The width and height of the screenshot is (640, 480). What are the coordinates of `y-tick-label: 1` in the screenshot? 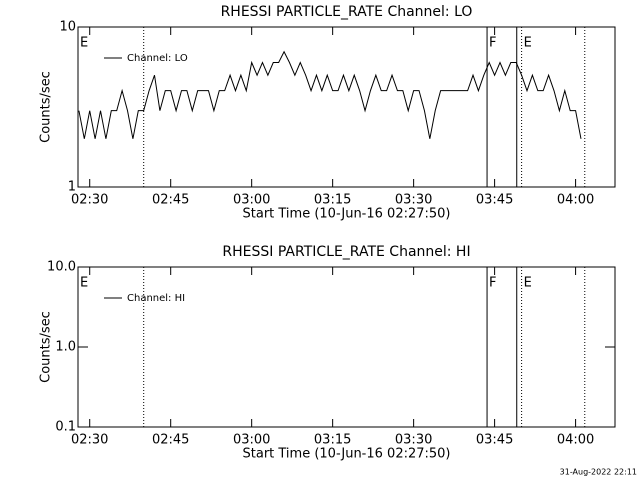 It's located at (72, 187).